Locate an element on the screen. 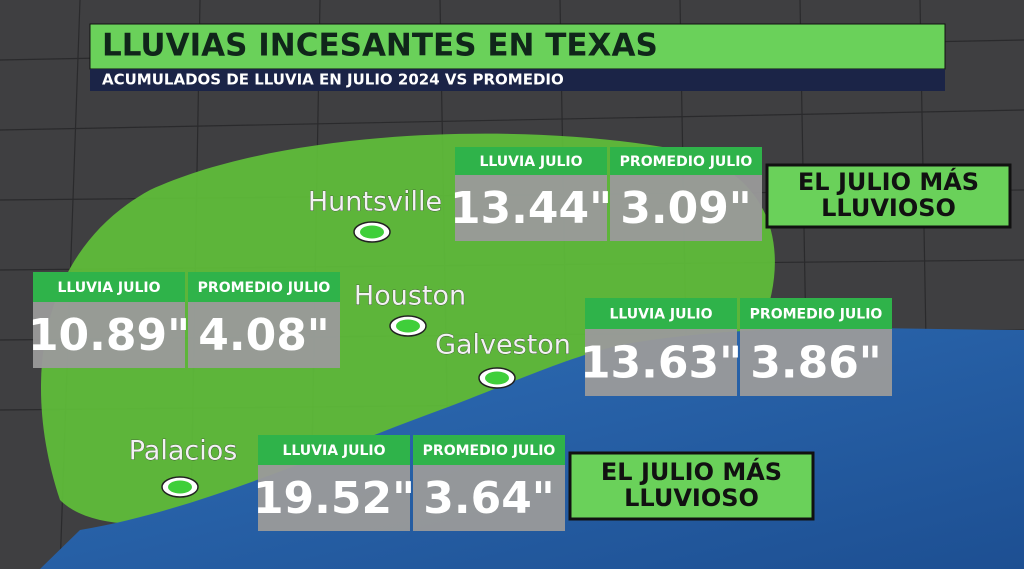  stat-value: 13.63" is located at coordinates (661, 363).